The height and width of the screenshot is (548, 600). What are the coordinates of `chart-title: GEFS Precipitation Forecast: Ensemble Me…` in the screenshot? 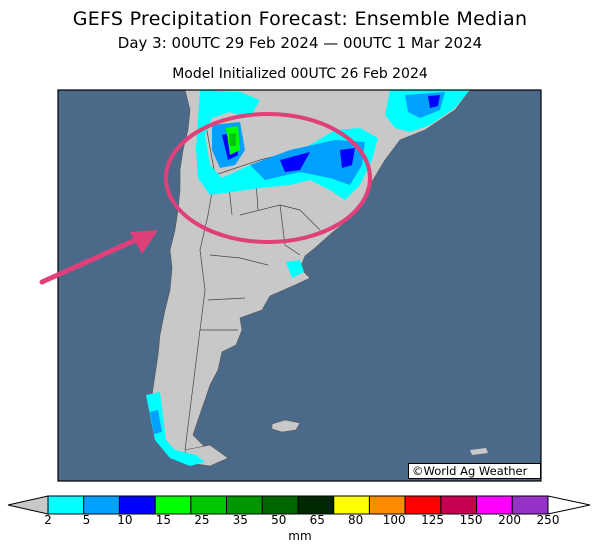 It's located at (300, 19).